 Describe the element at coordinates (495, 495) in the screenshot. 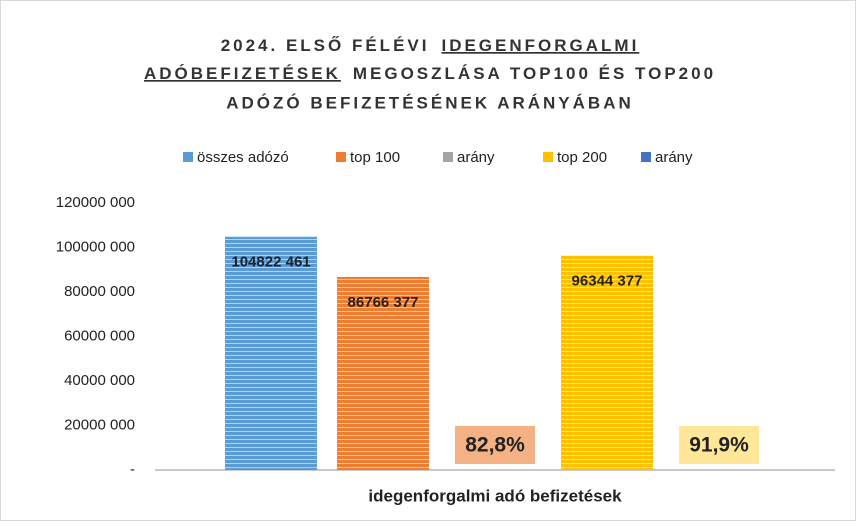

I see `x-tick-label: idegenforgalmi adó befizetések` at that location.